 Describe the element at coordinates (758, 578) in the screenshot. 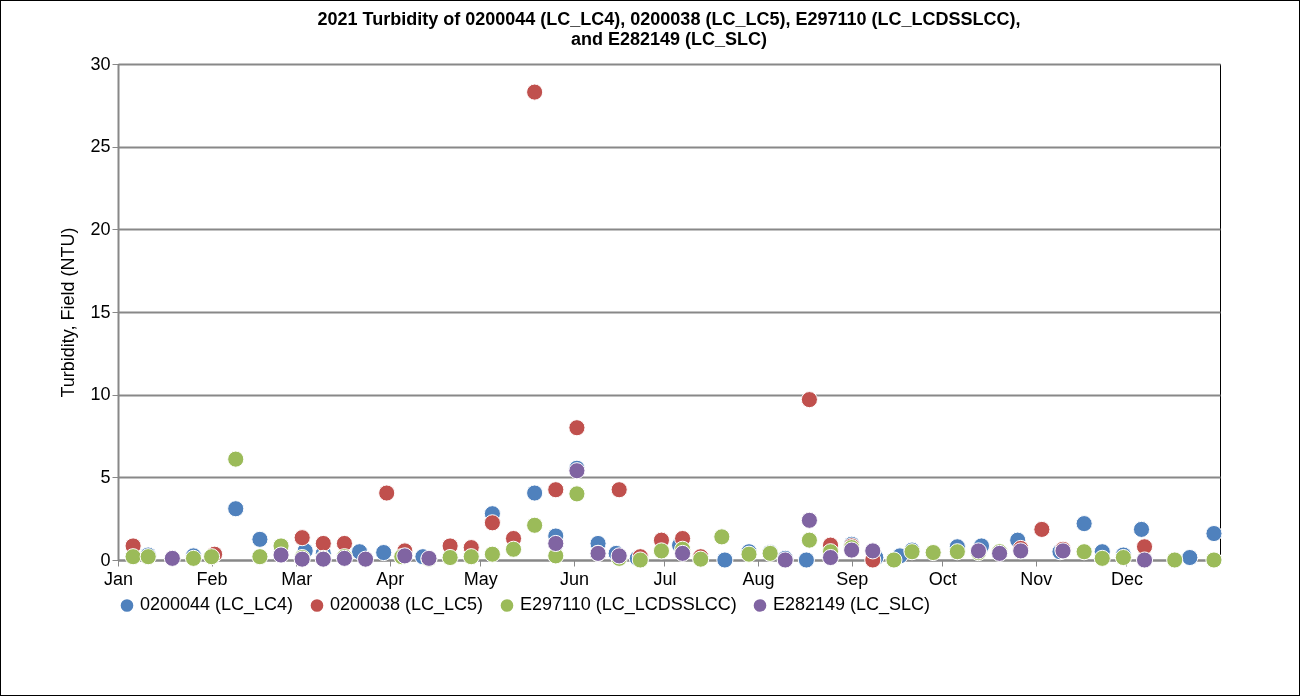

I see `x-tick-label: Aug` at that location.